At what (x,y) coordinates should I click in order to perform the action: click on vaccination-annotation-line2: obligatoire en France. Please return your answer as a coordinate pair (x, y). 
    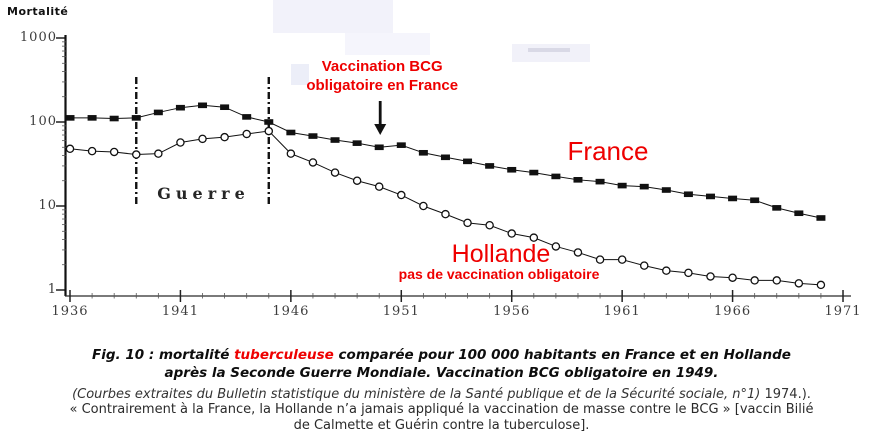
    Looking at the image, I should click on (382, 85).